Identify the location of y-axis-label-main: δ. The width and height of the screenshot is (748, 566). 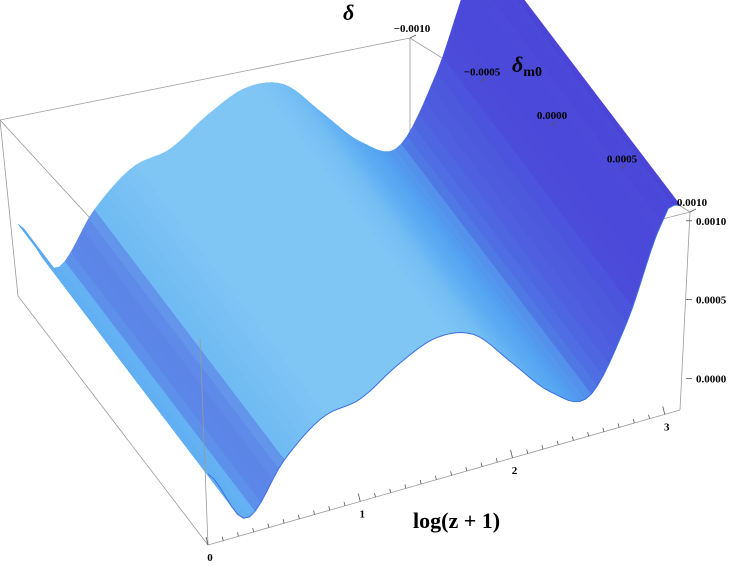
(517, 64).